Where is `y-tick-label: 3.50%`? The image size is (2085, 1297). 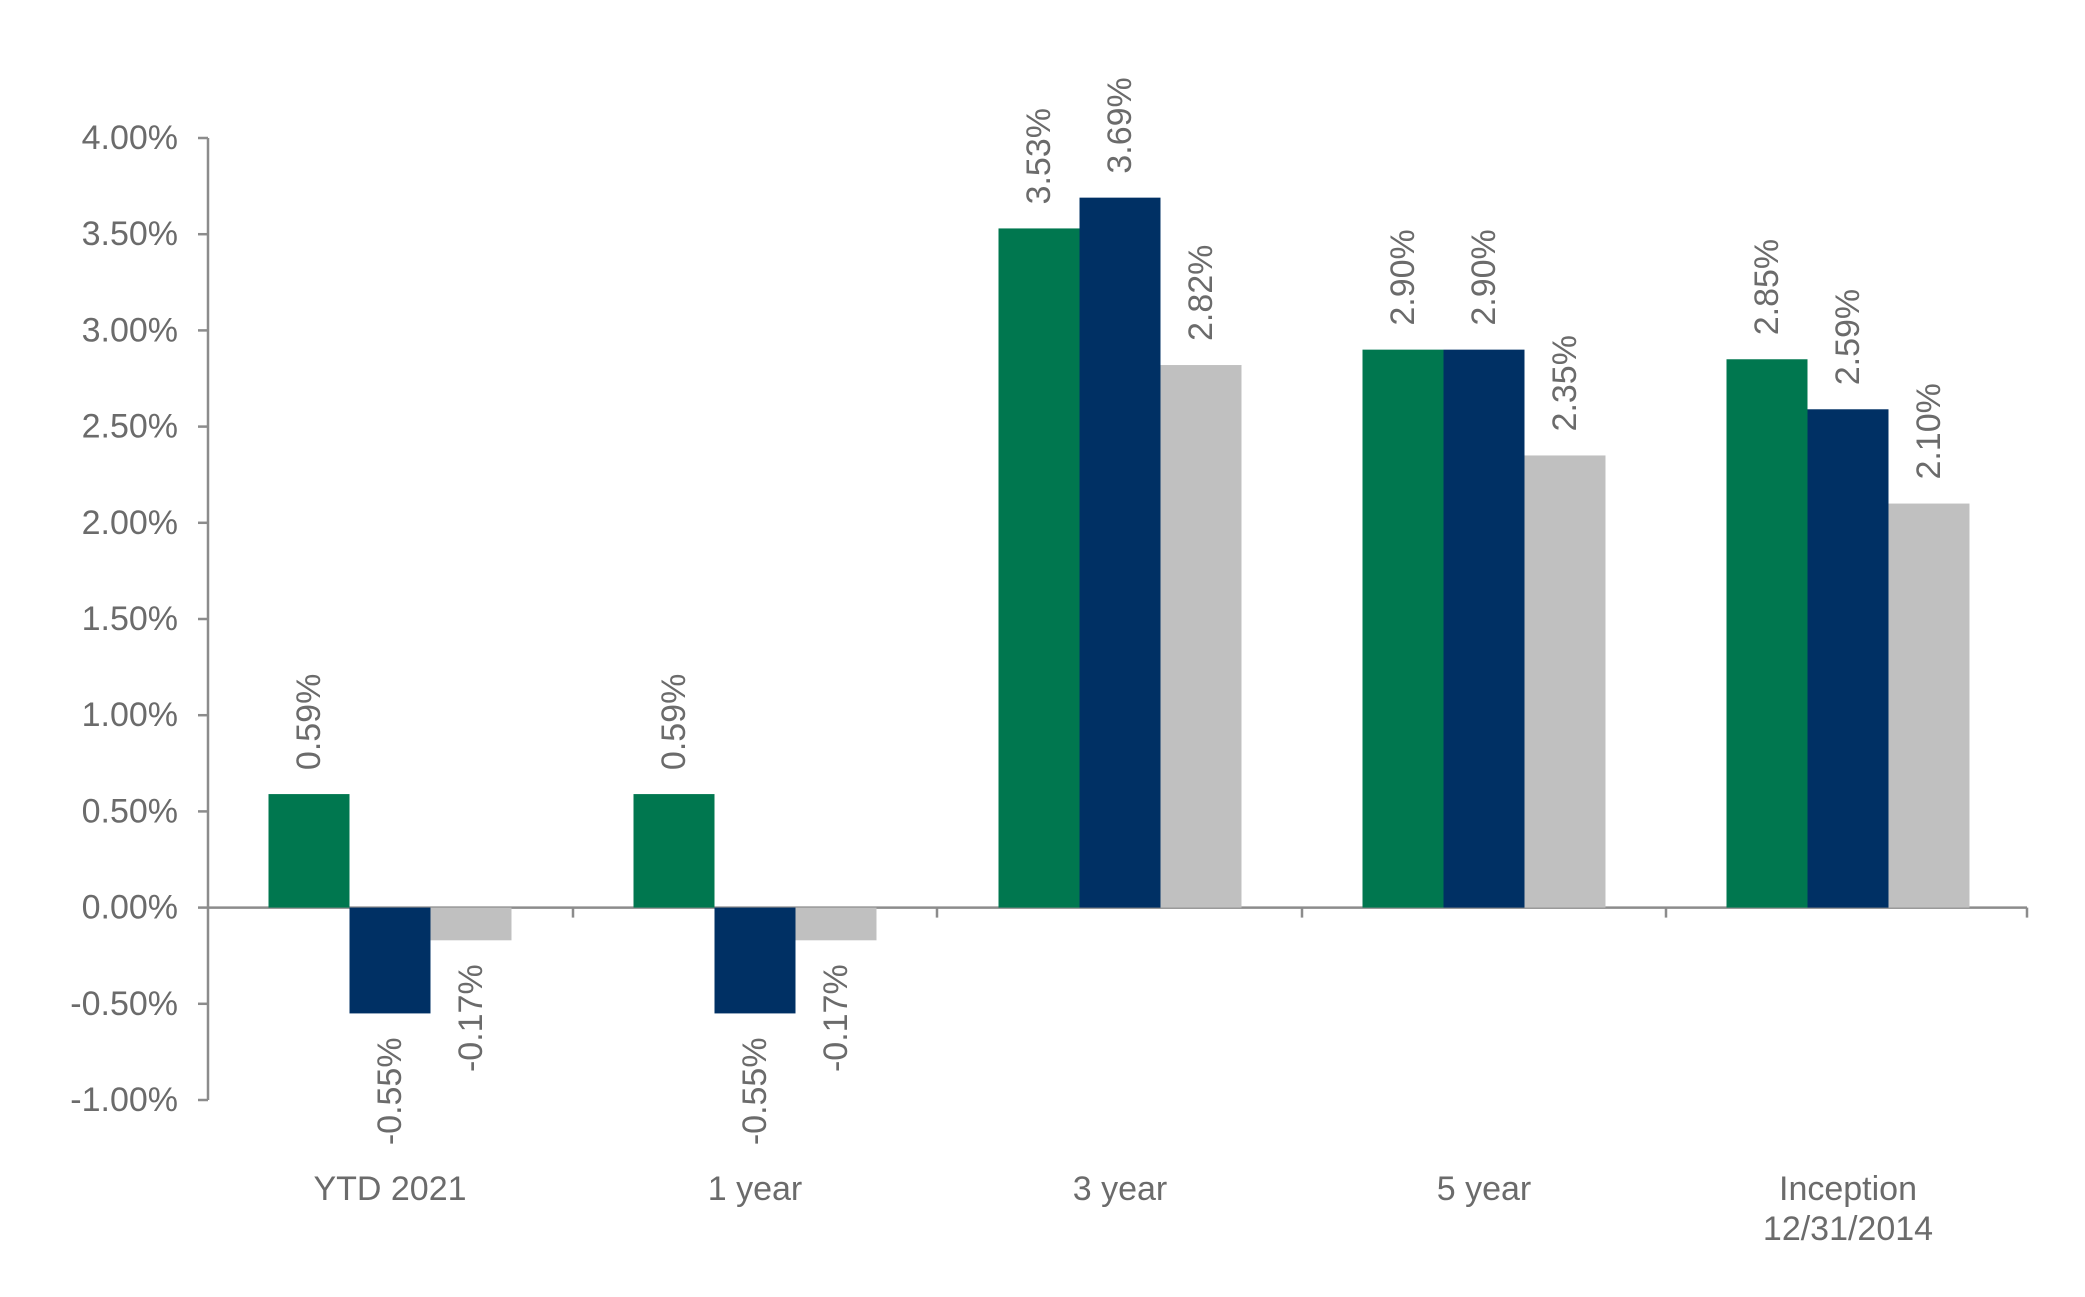 y-tick-label: 3.50% is located at coordinates (130, 234).